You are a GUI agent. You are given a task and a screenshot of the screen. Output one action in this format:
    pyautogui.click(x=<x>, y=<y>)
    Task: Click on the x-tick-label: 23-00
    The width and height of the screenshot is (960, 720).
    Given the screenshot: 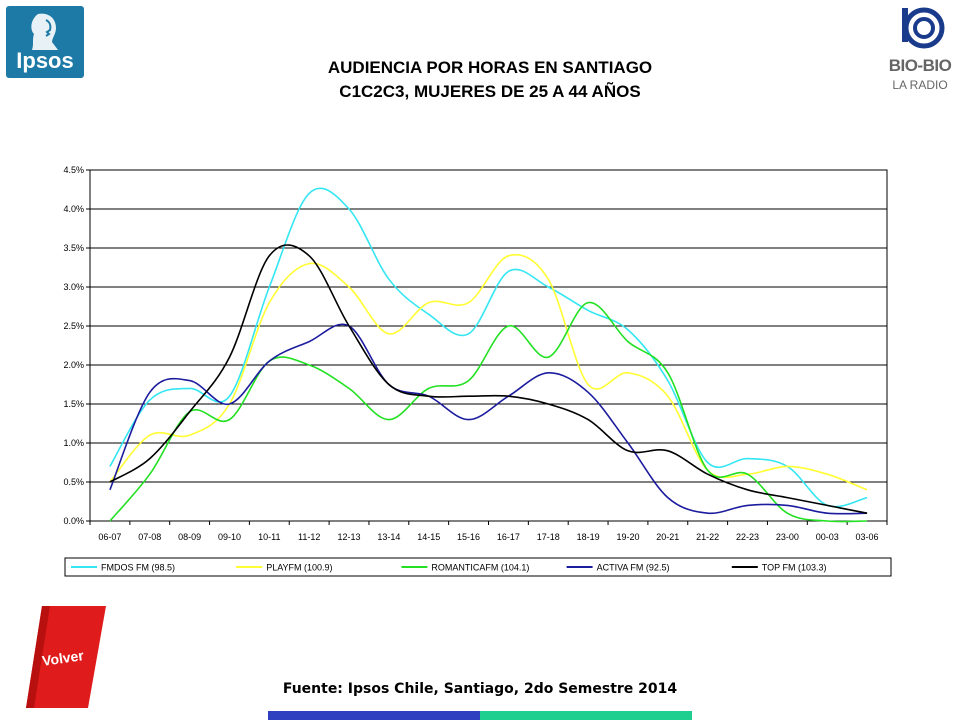 What is the action you would take?
    pyautogui.click(x=787, y=537)
    